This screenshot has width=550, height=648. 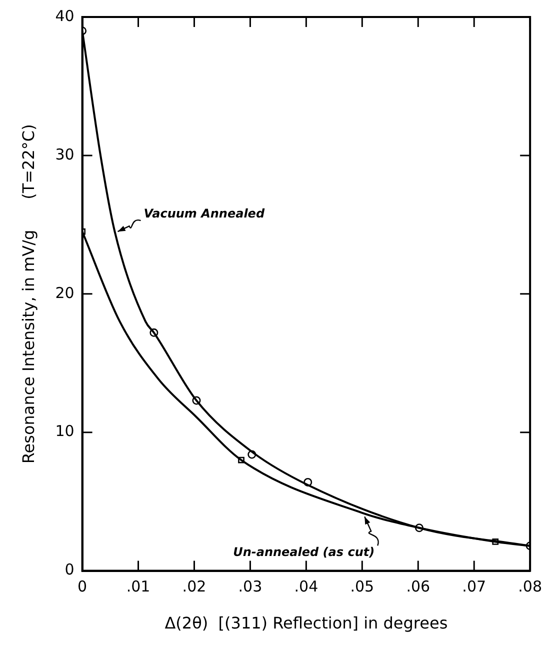 What do you see at coordinates (64, 431) in the screenshot?
I see `y-tick-label: 10` at bounding box center [64, 431].